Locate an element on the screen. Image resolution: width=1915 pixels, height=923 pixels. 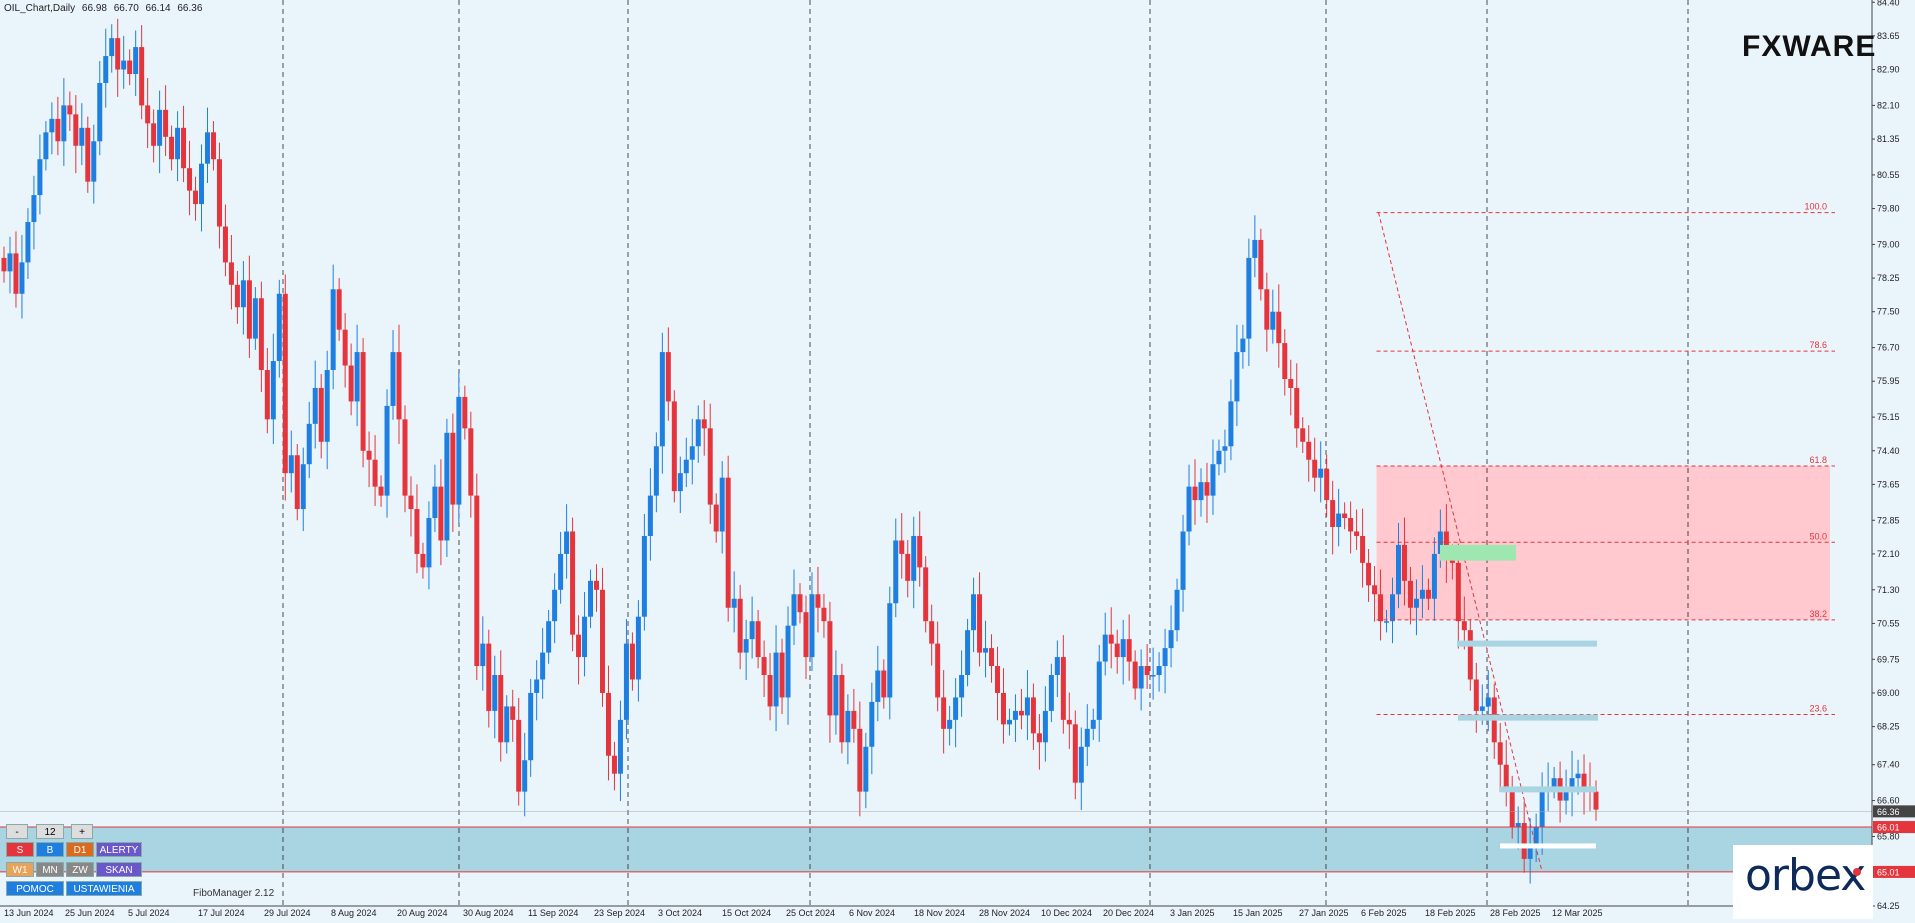
alerts-button: ALERTY is located at coordinates (119, 849).